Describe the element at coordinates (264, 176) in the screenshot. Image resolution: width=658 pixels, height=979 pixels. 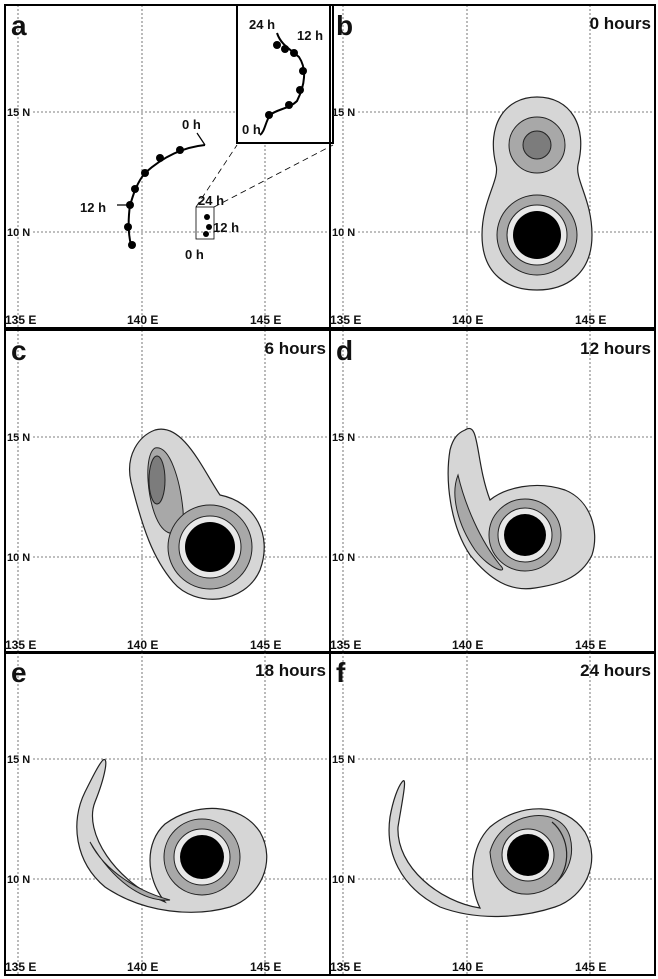
I see `zoom-lines` at that location.